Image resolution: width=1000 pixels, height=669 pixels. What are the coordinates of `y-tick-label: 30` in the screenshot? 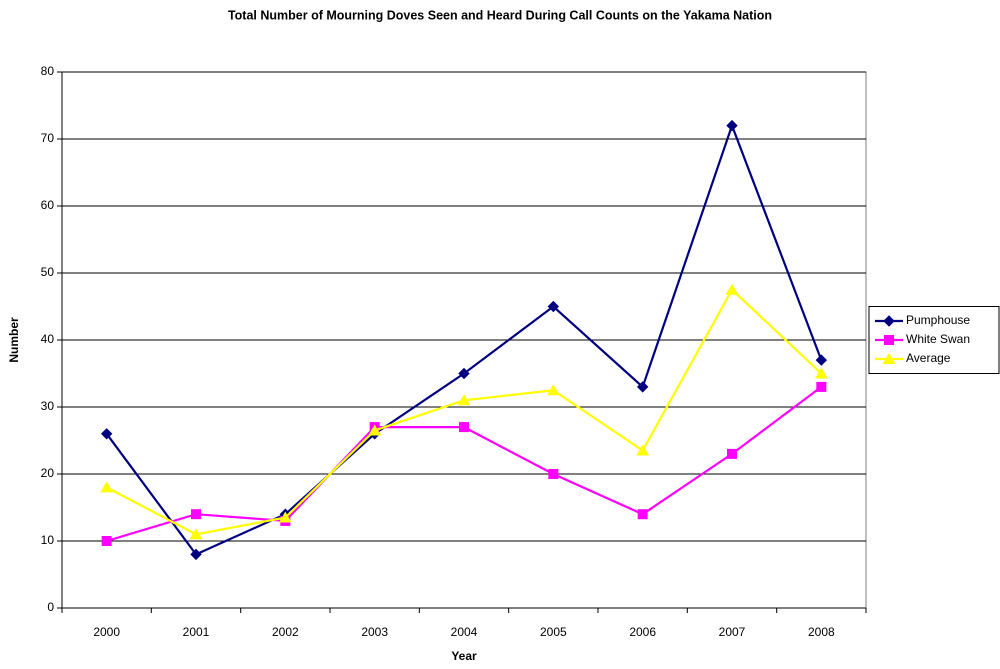 It's located at (48, 406).